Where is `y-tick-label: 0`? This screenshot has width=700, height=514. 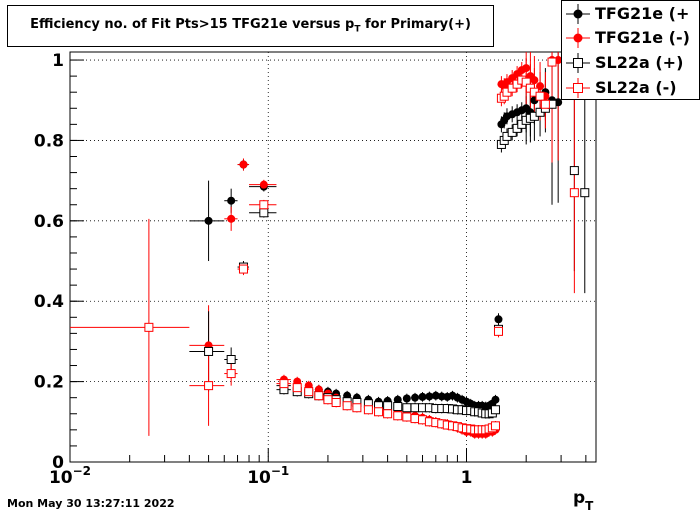 y-tick-label: 0 is located at coordinates (58, 463).